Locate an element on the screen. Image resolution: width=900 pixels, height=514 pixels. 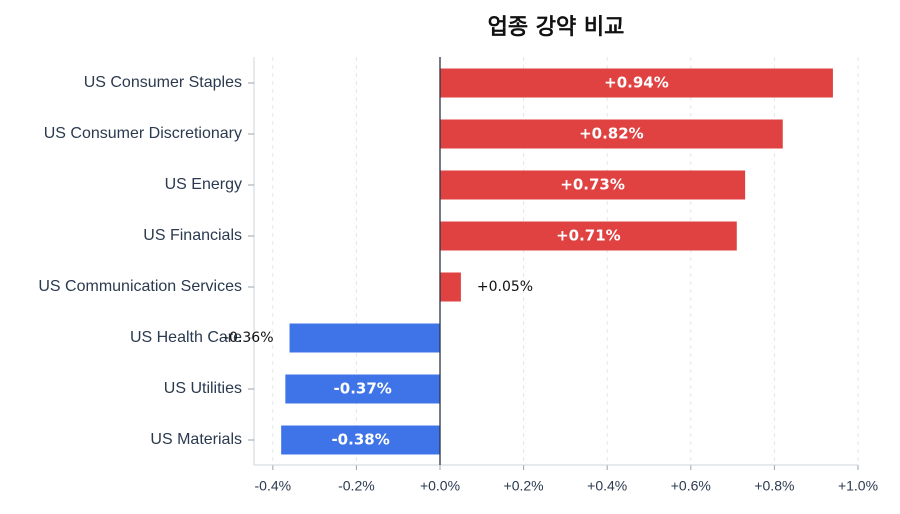
y-tick-label: US Health Care is located at coordinates (186, 337).